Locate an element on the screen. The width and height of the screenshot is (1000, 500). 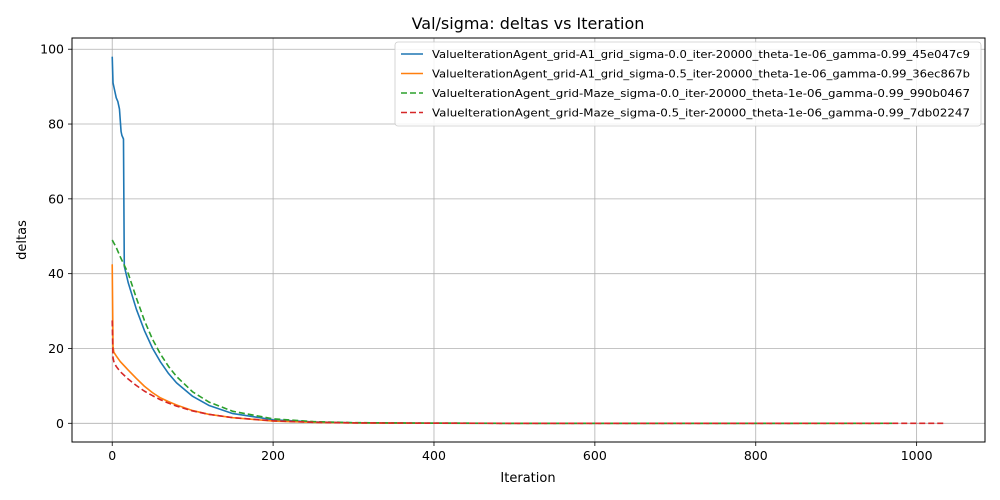
y-tick-label: 100 is located at coordinates (52, 49).